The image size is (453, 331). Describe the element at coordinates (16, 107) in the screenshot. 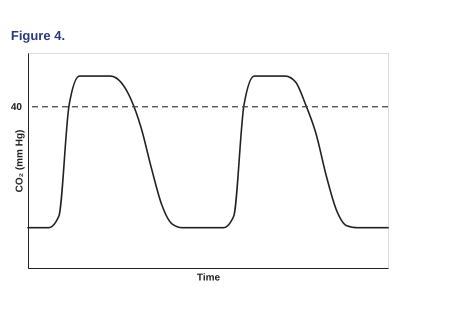

I see `text: 40` at that location.